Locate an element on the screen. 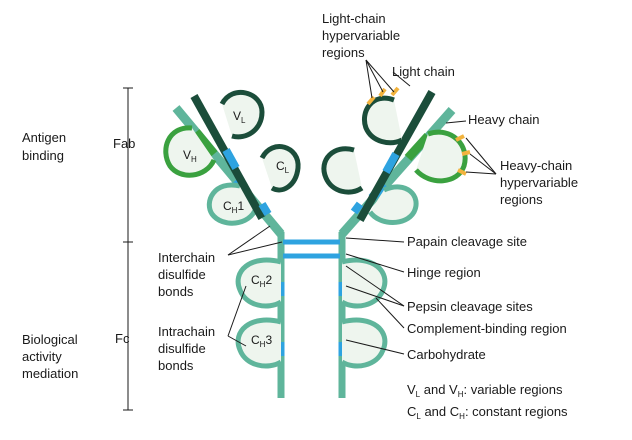 The image size is (632, 440). ch2-label: CH2 is located at coordinates (261, 281).